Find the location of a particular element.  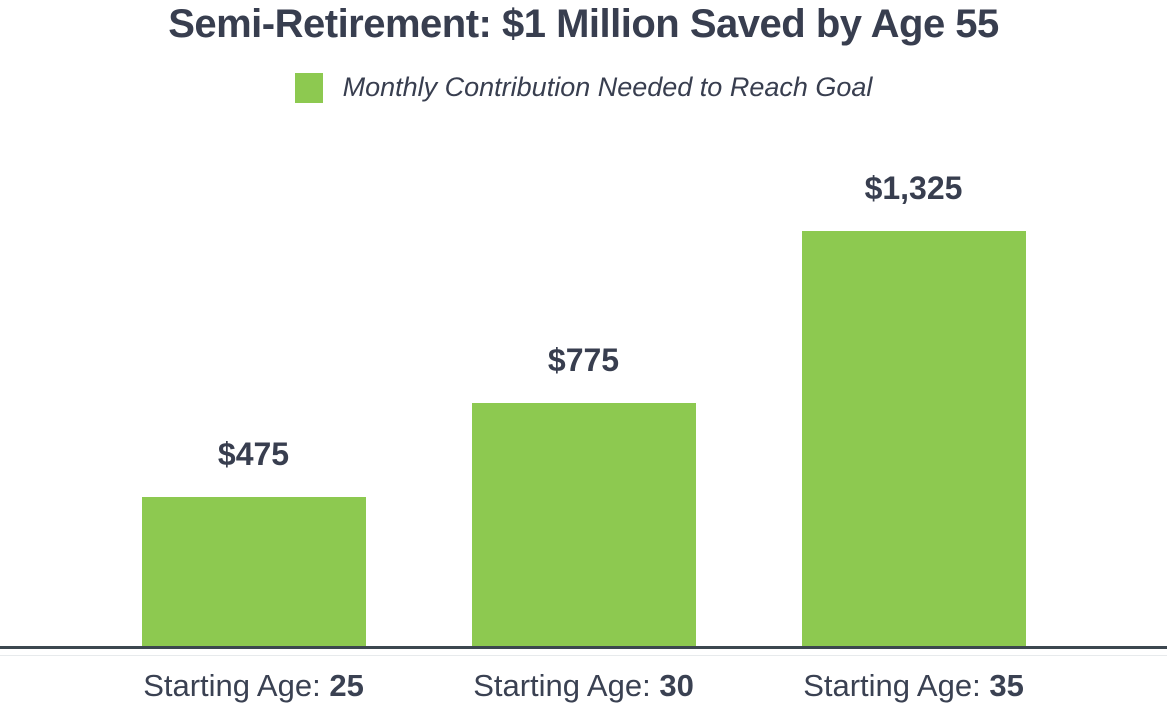

x-label-number: 30 is located at coordinates (676, 685).